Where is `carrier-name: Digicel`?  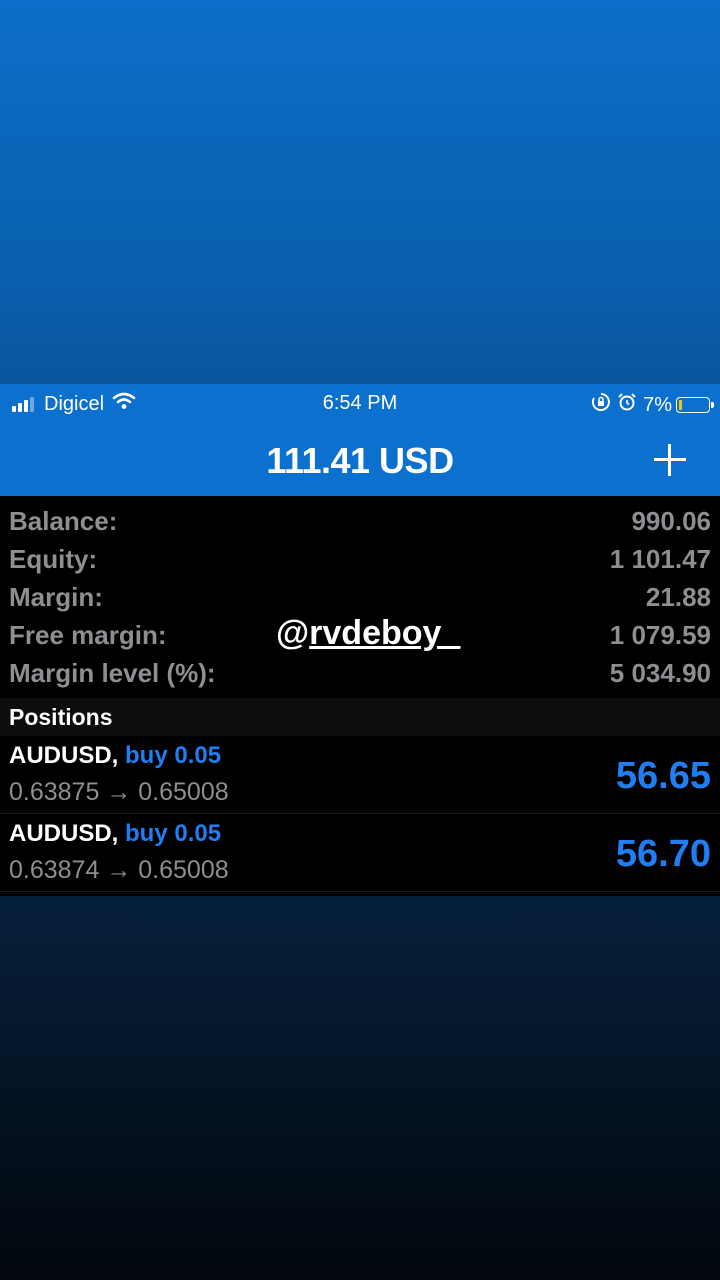
carrier-name: Digicel is located at coordinates (74, 403).